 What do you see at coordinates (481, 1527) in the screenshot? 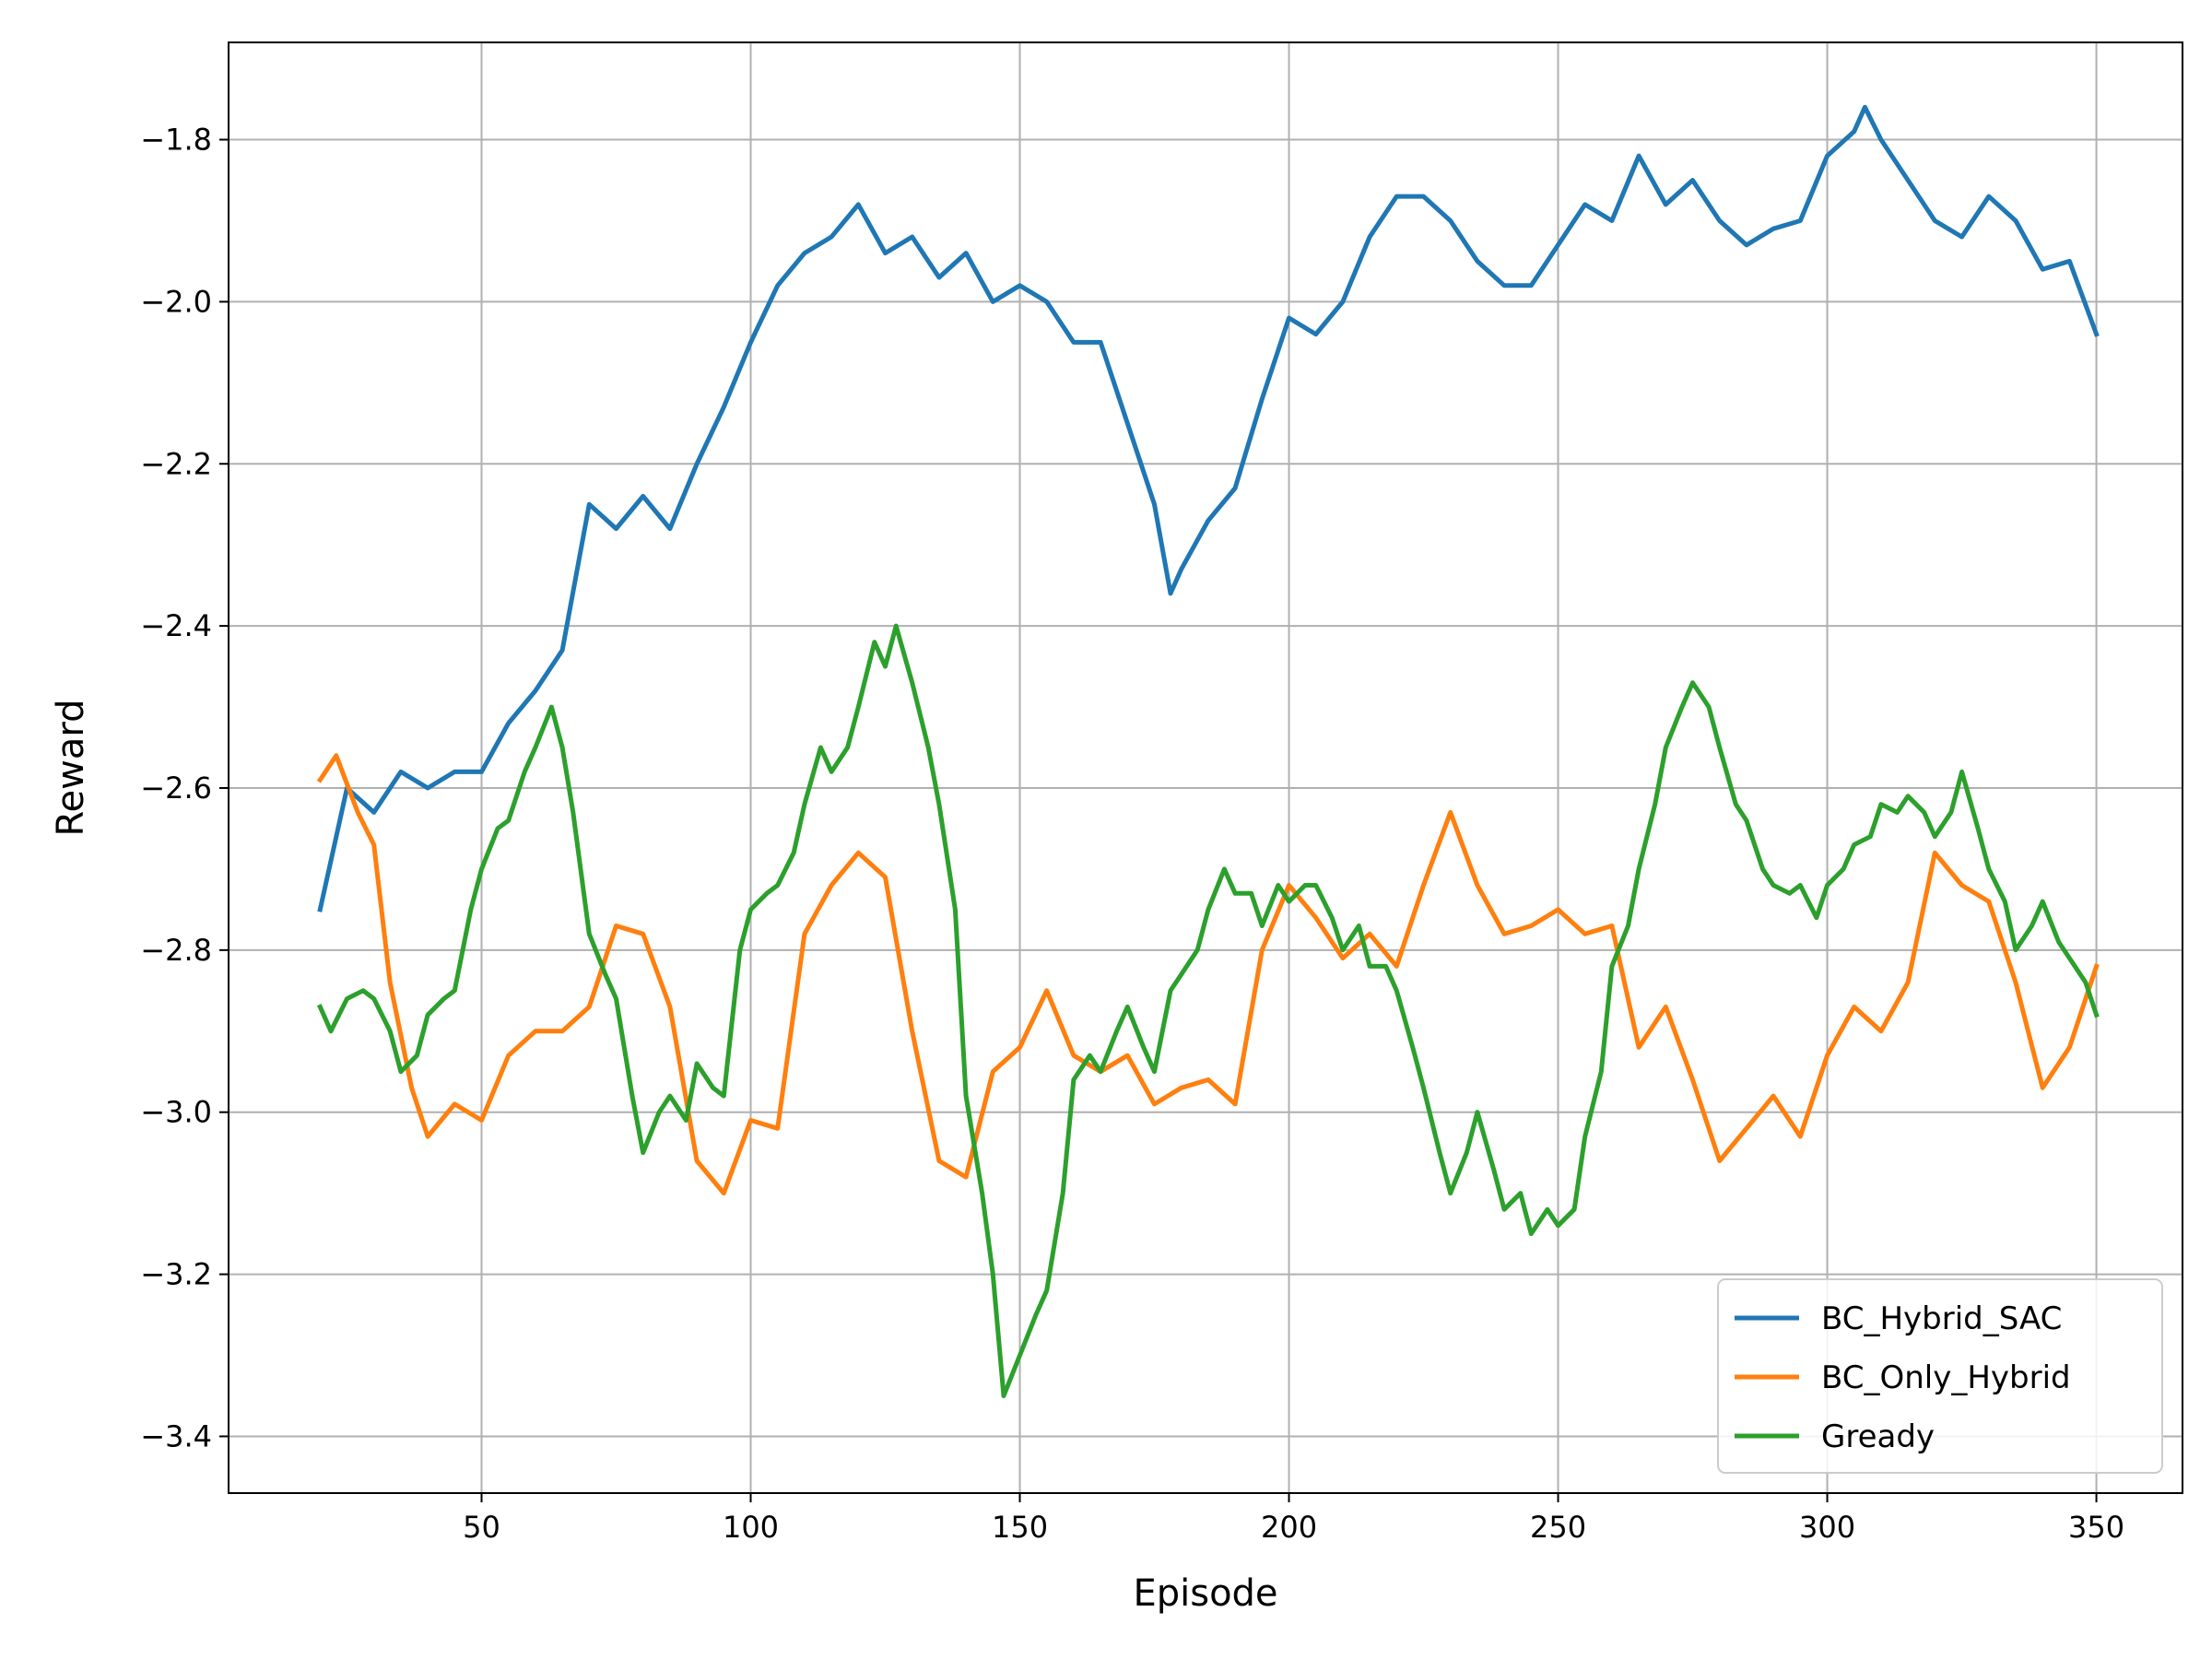
I see `x-tick-label: 50` at bounding box center [481, 1527].